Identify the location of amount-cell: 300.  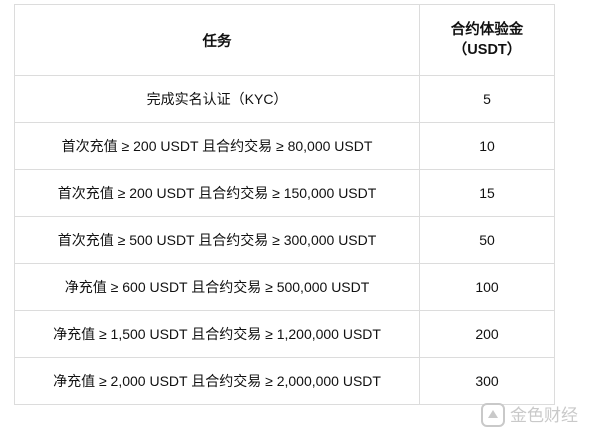
(487, 381).